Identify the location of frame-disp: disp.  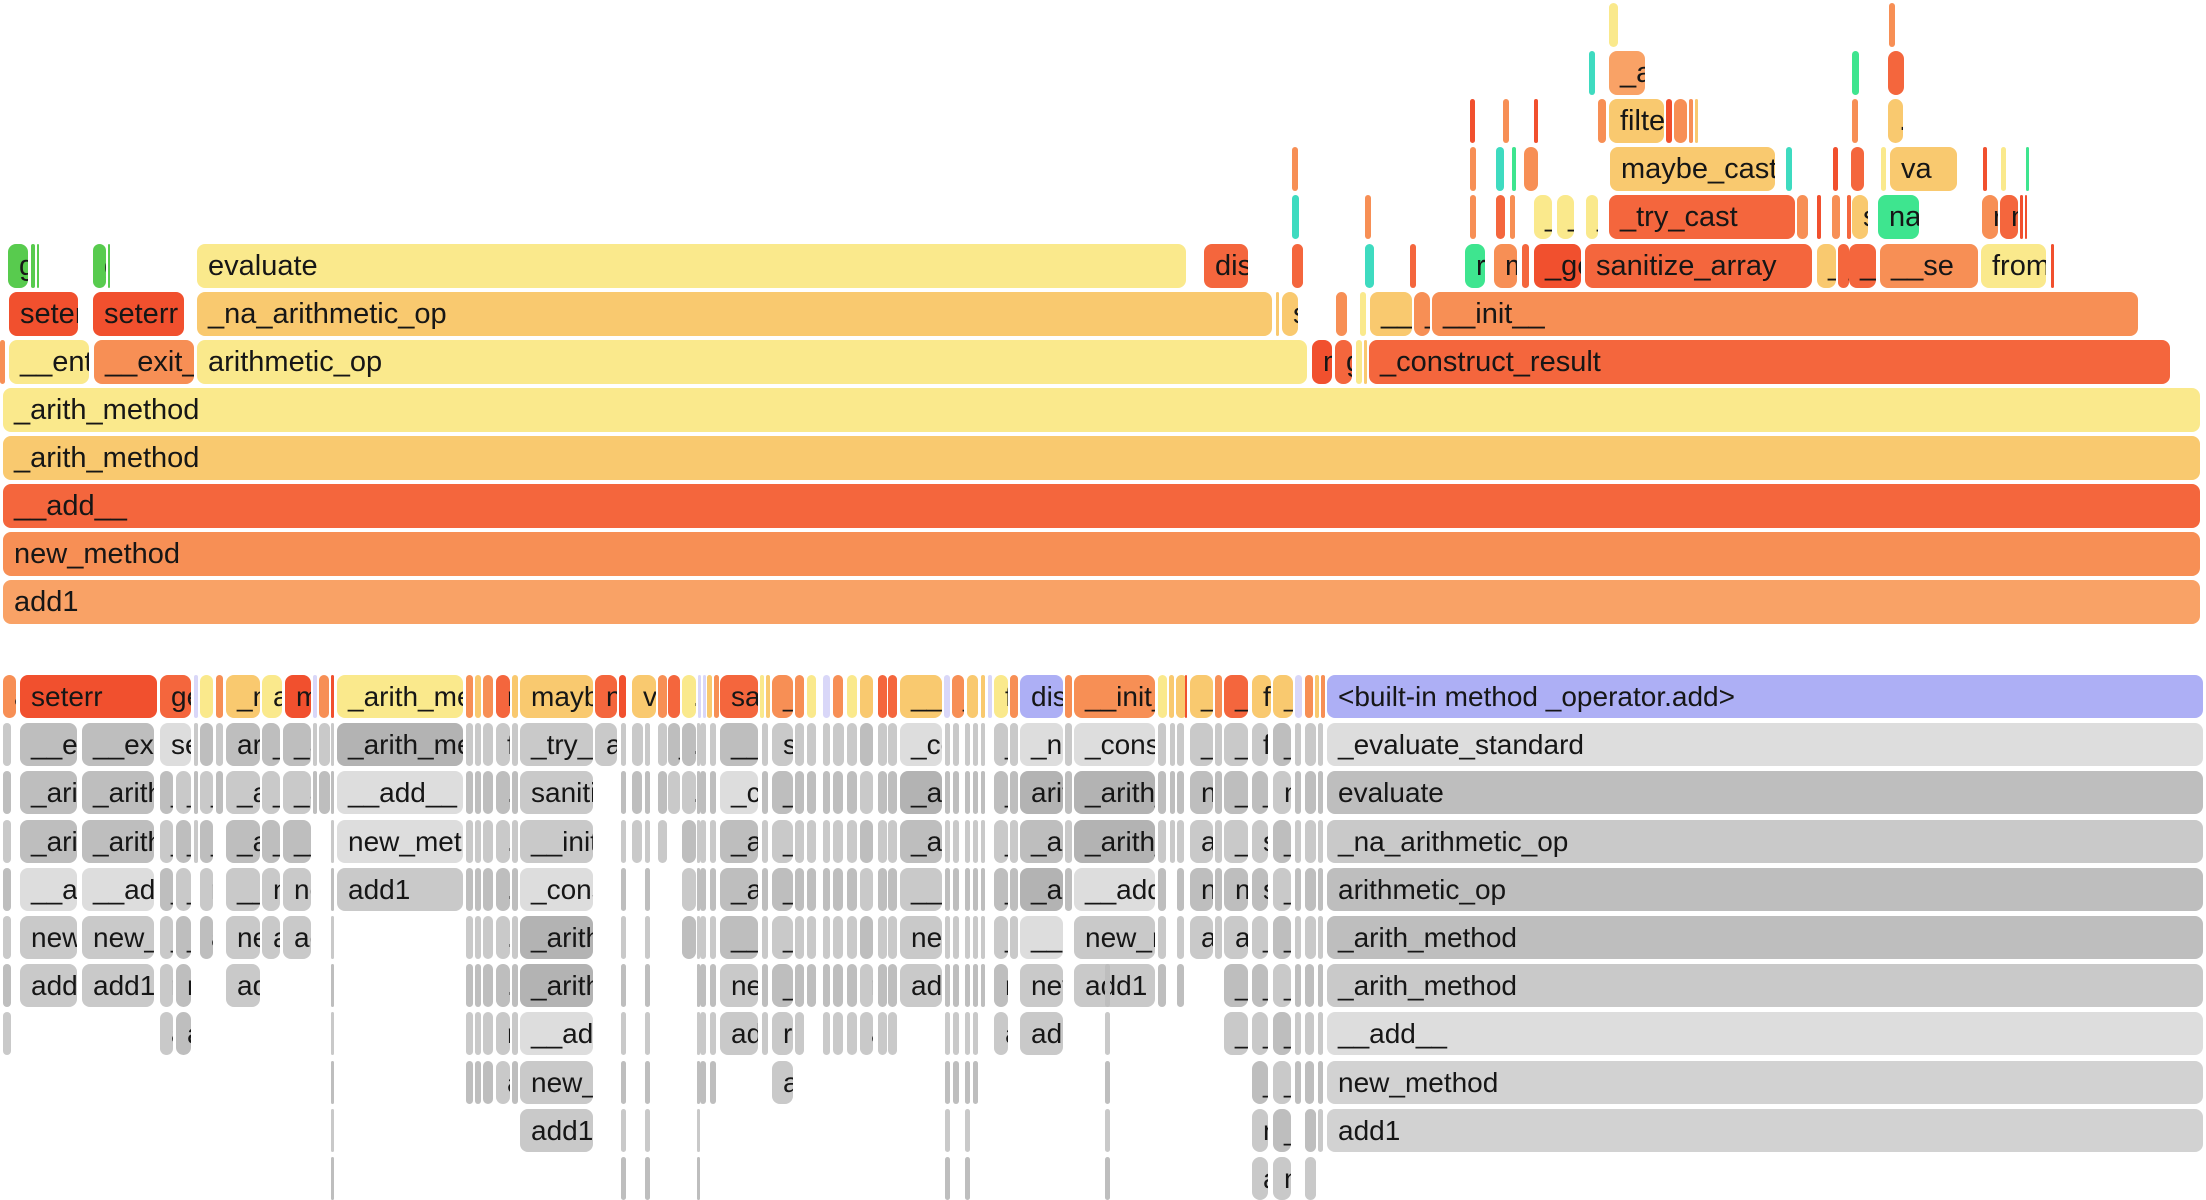
(1226, 265).